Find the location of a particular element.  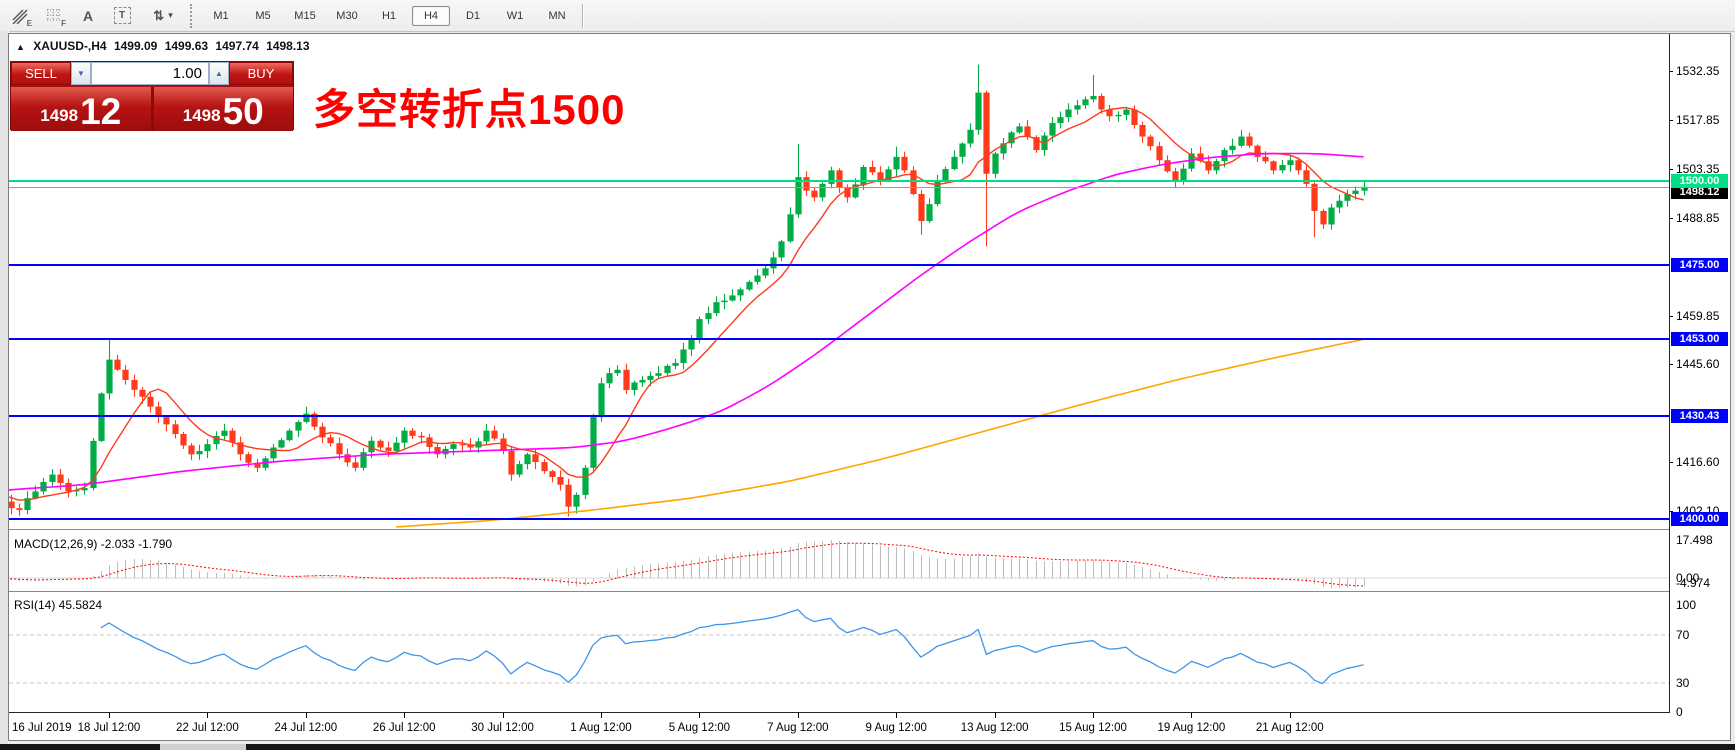

indicator-hatch-icon: E is located at coordinates (20, 16).